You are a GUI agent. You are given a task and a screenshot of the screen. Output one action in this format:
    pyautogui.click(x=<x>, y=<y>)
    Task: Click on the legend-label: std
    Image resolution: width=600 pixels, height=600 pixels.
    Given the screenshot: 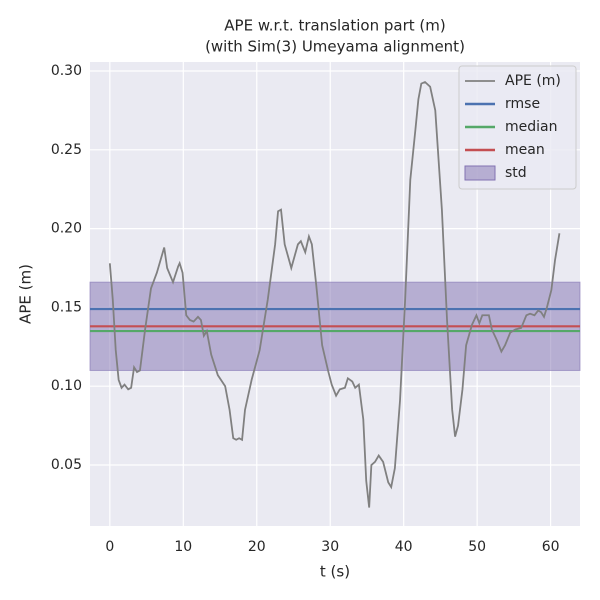 What is the action you would take?
    pyautogui.click(x=516, y=173)
    